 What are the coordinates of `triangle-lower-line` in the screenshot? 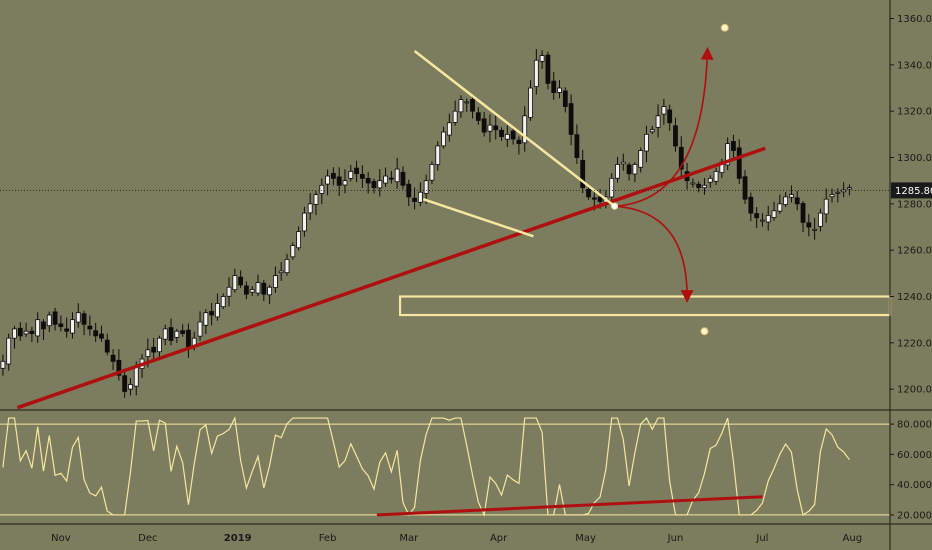 It's located at (478, 218).